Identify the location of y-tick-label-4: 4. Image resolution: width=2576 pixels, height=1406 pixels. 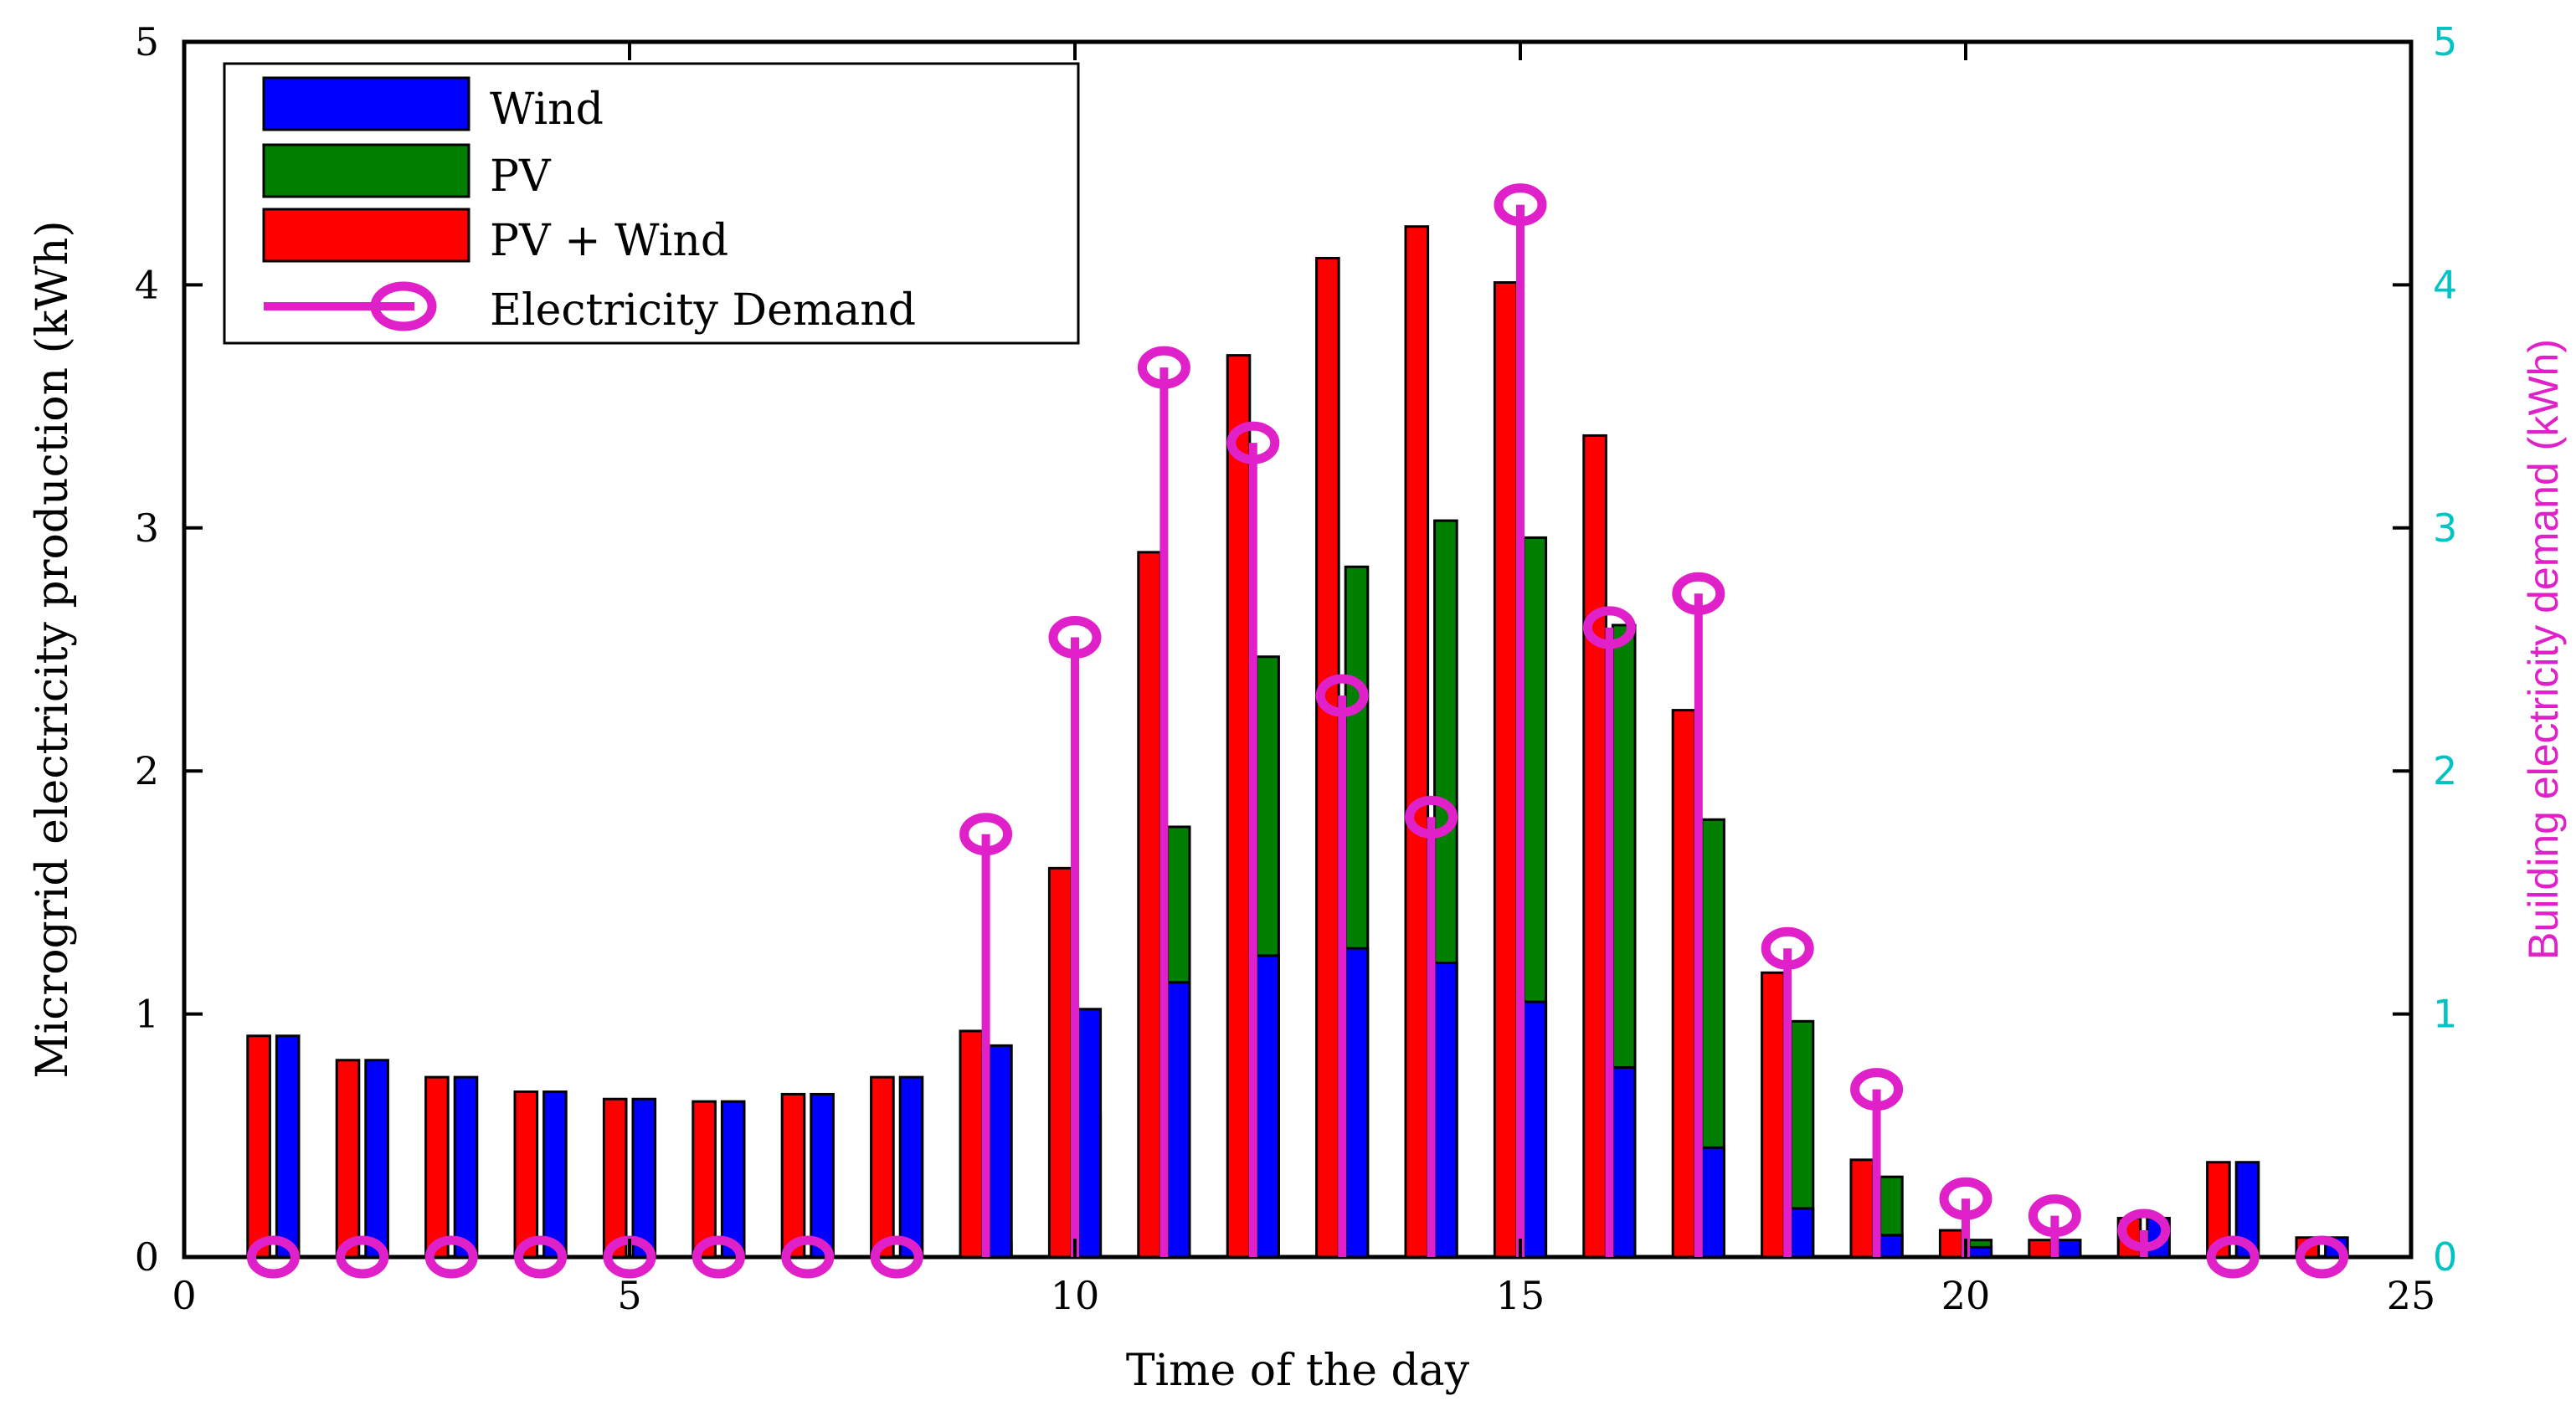
(147, 285).